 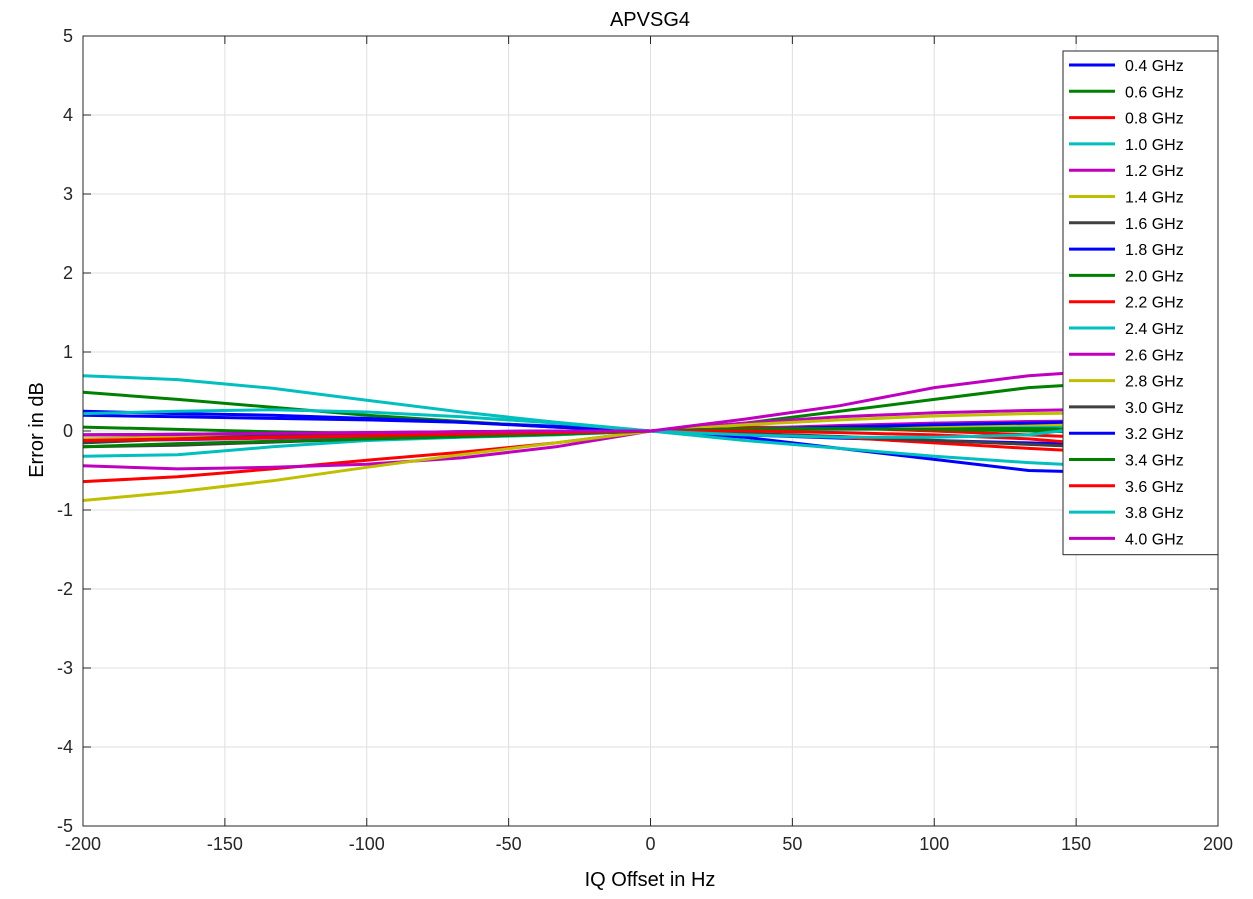 I want to click on legend-label: 1.6 GHz, so click(x=1154, y=224).